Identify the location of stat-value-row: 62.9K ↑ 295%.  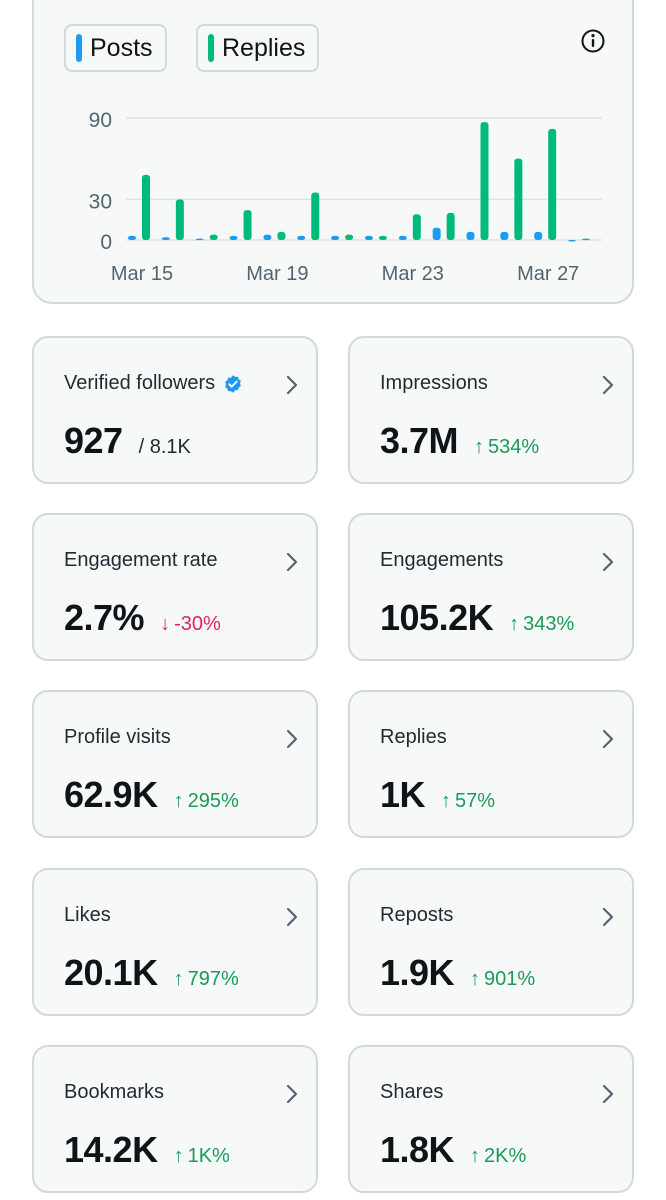
(151, 795).